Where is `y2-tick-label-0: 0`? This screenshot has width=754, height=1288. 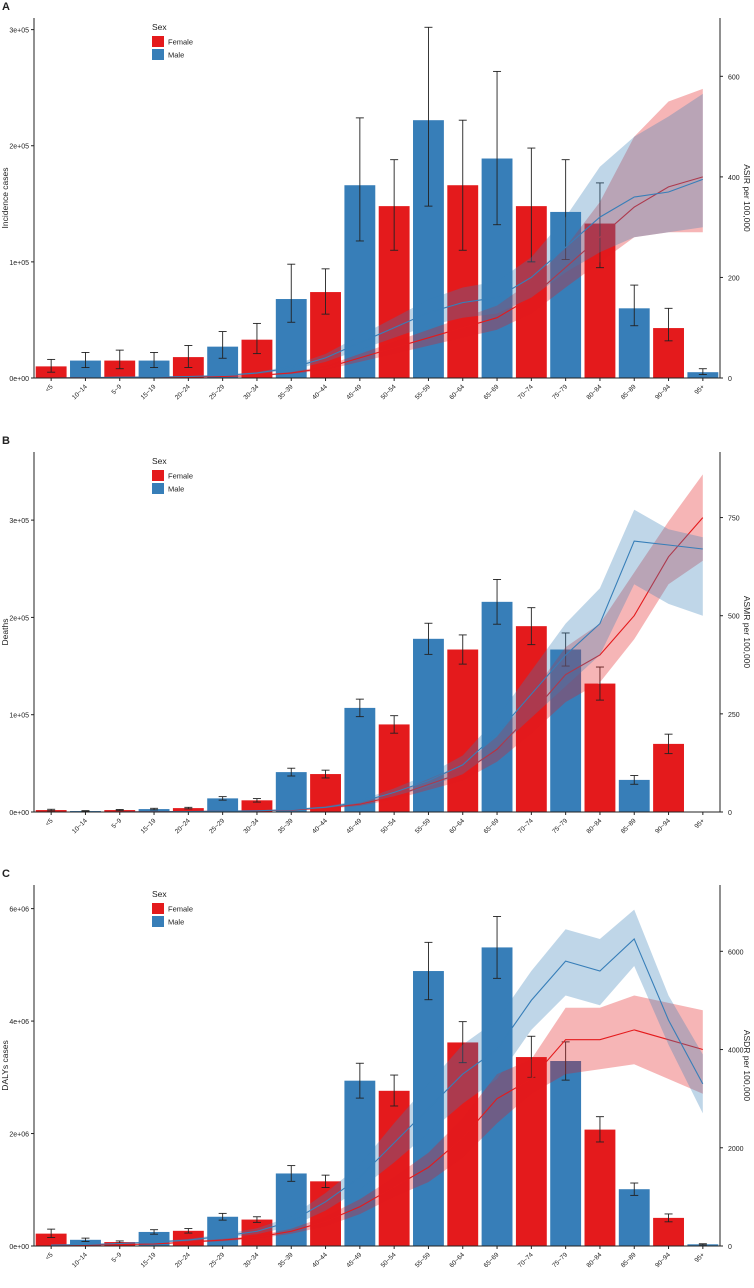 y2-tick-label-0: 0 is located at coordinates (730, 1247).